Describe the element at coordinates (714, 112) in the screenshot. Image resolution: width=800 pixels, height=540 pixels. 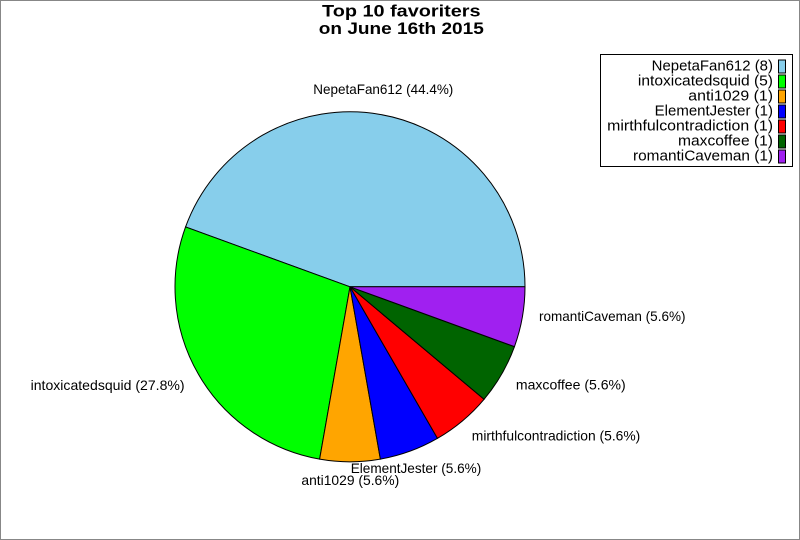
I see `svg-text: ElementJester (1)` at that location.